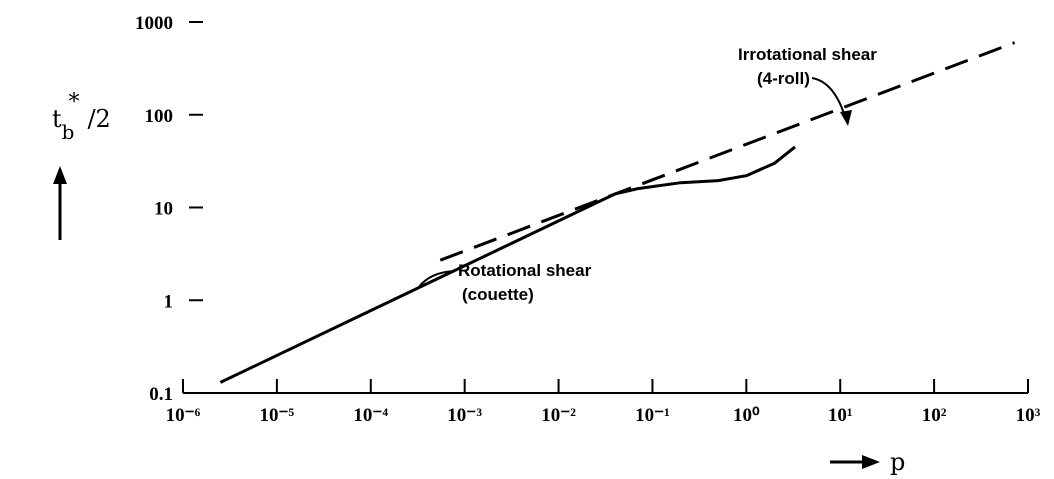 The image size is (1054, 479). What do you see at coordinates (897, 462) in the screenshot?
I see `x-axis-label: p` at bounding box center [897, 462].